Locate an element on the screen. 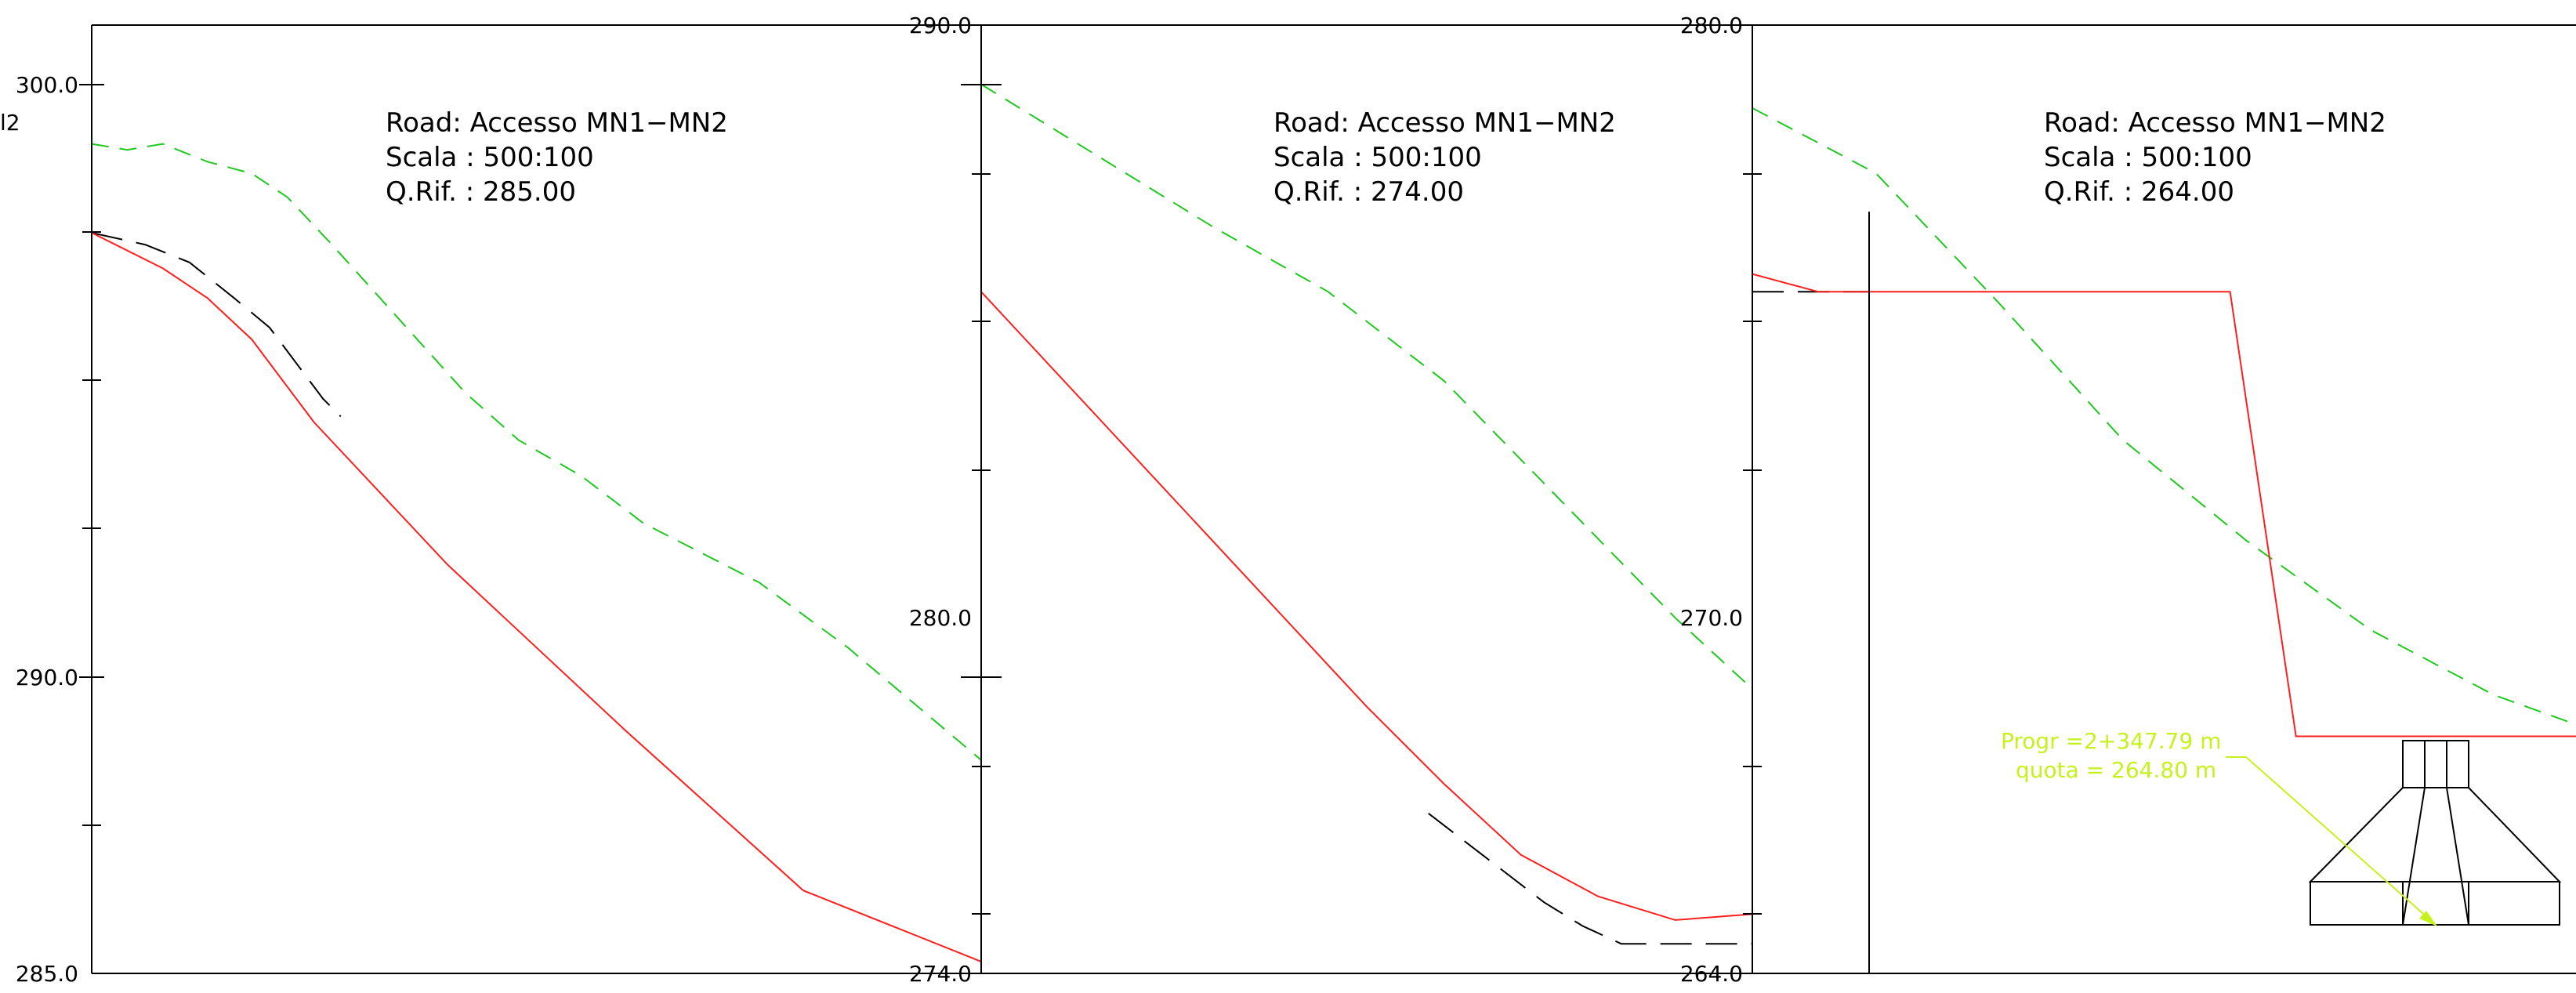 This screenshot has width=2576, height=993. panel-1-existing-profile-line is located at coordinates (216, 325).